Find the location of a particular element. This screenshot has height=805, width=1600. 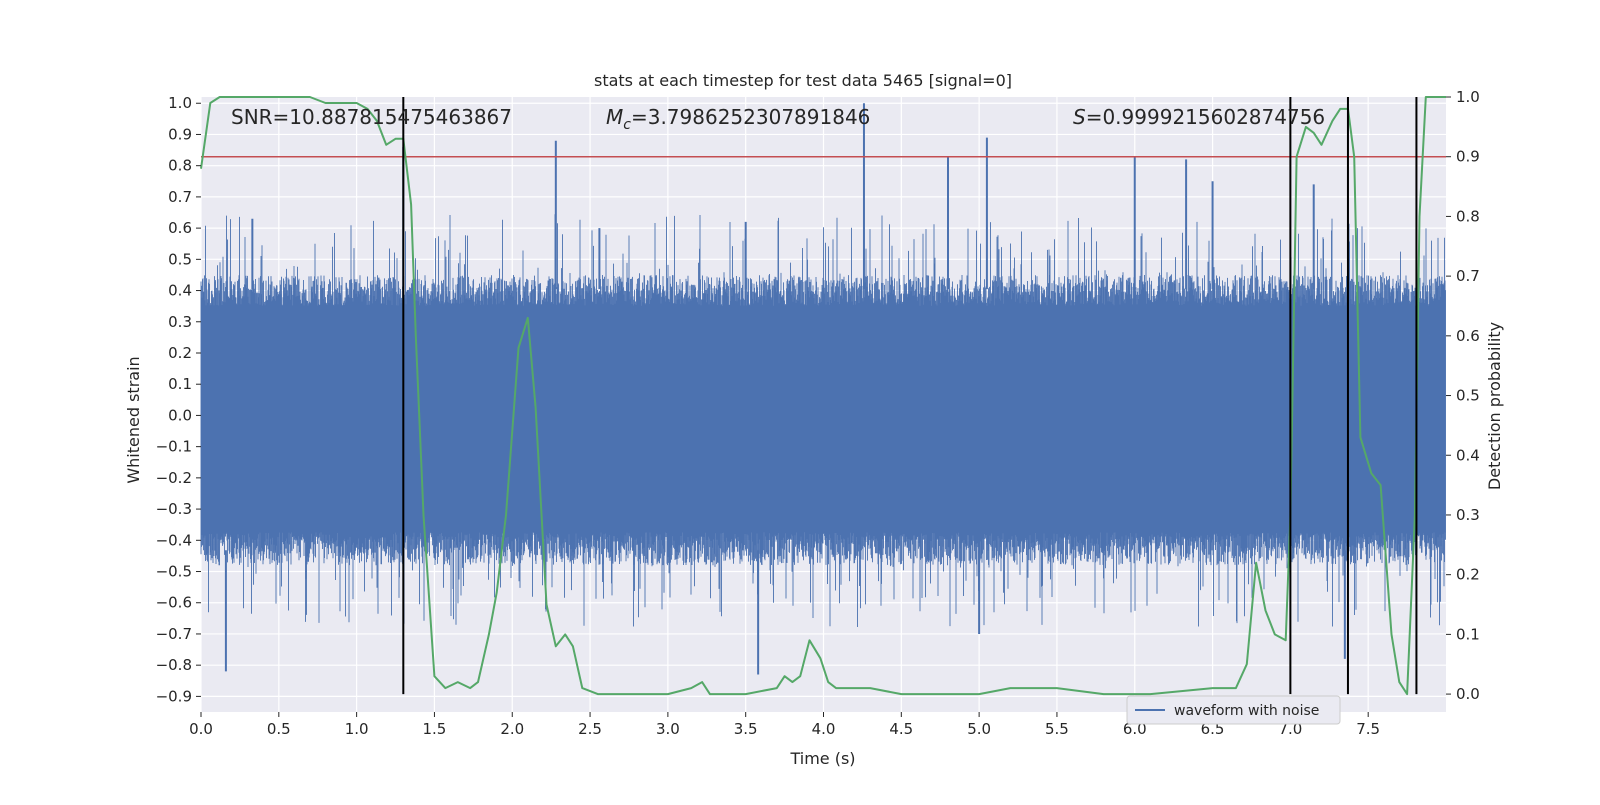

y2-tick-label: 0.0 is located at coordinates (1468, 694).